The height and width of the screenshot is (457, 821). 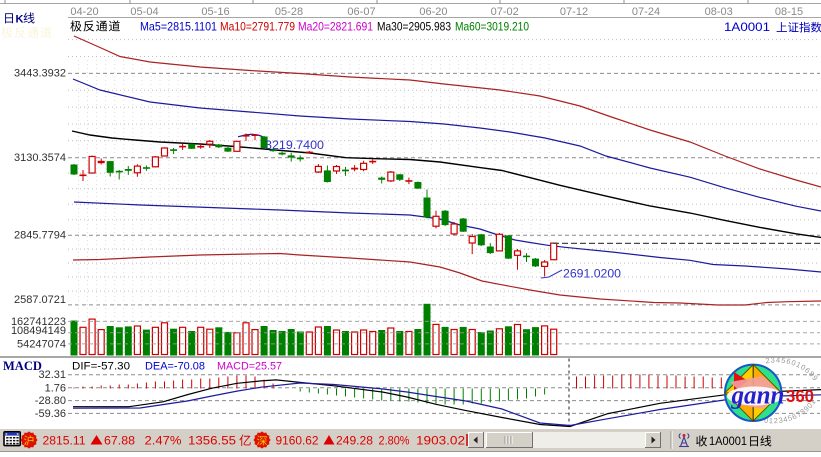 I want to click on svg-text: Ma10=2791.779, so click(x=257, y=27).